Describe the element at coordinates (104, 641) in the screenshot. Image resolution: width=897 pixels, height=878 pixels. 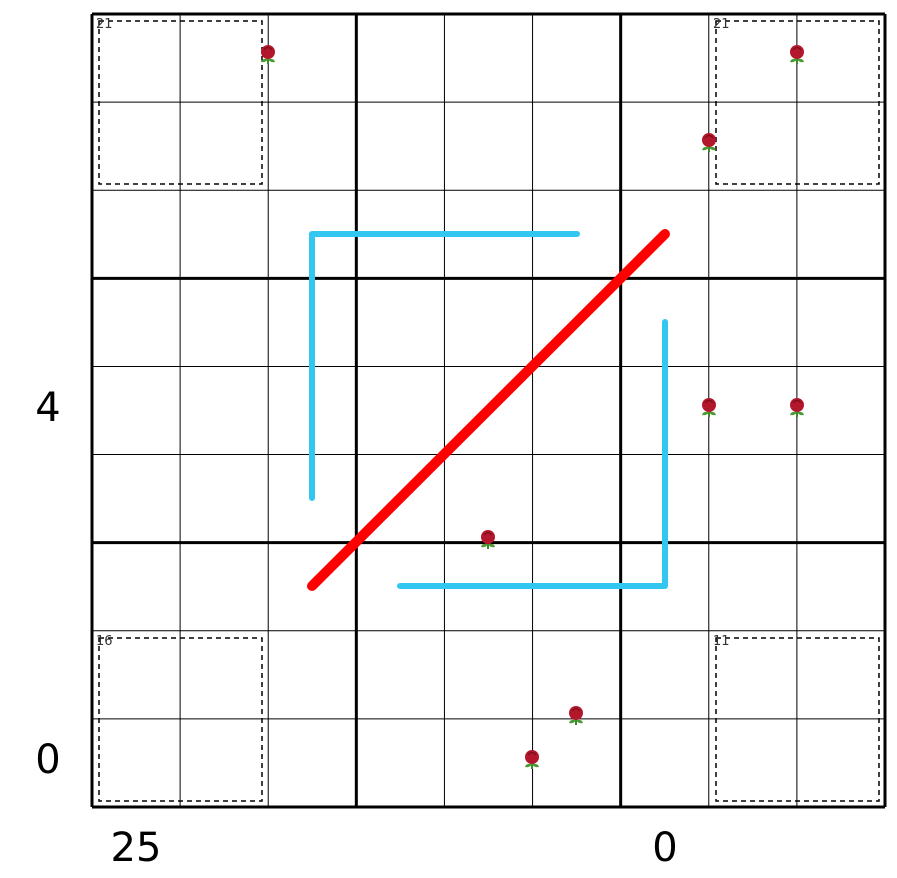
I see `cage-sum: 16` at that location.